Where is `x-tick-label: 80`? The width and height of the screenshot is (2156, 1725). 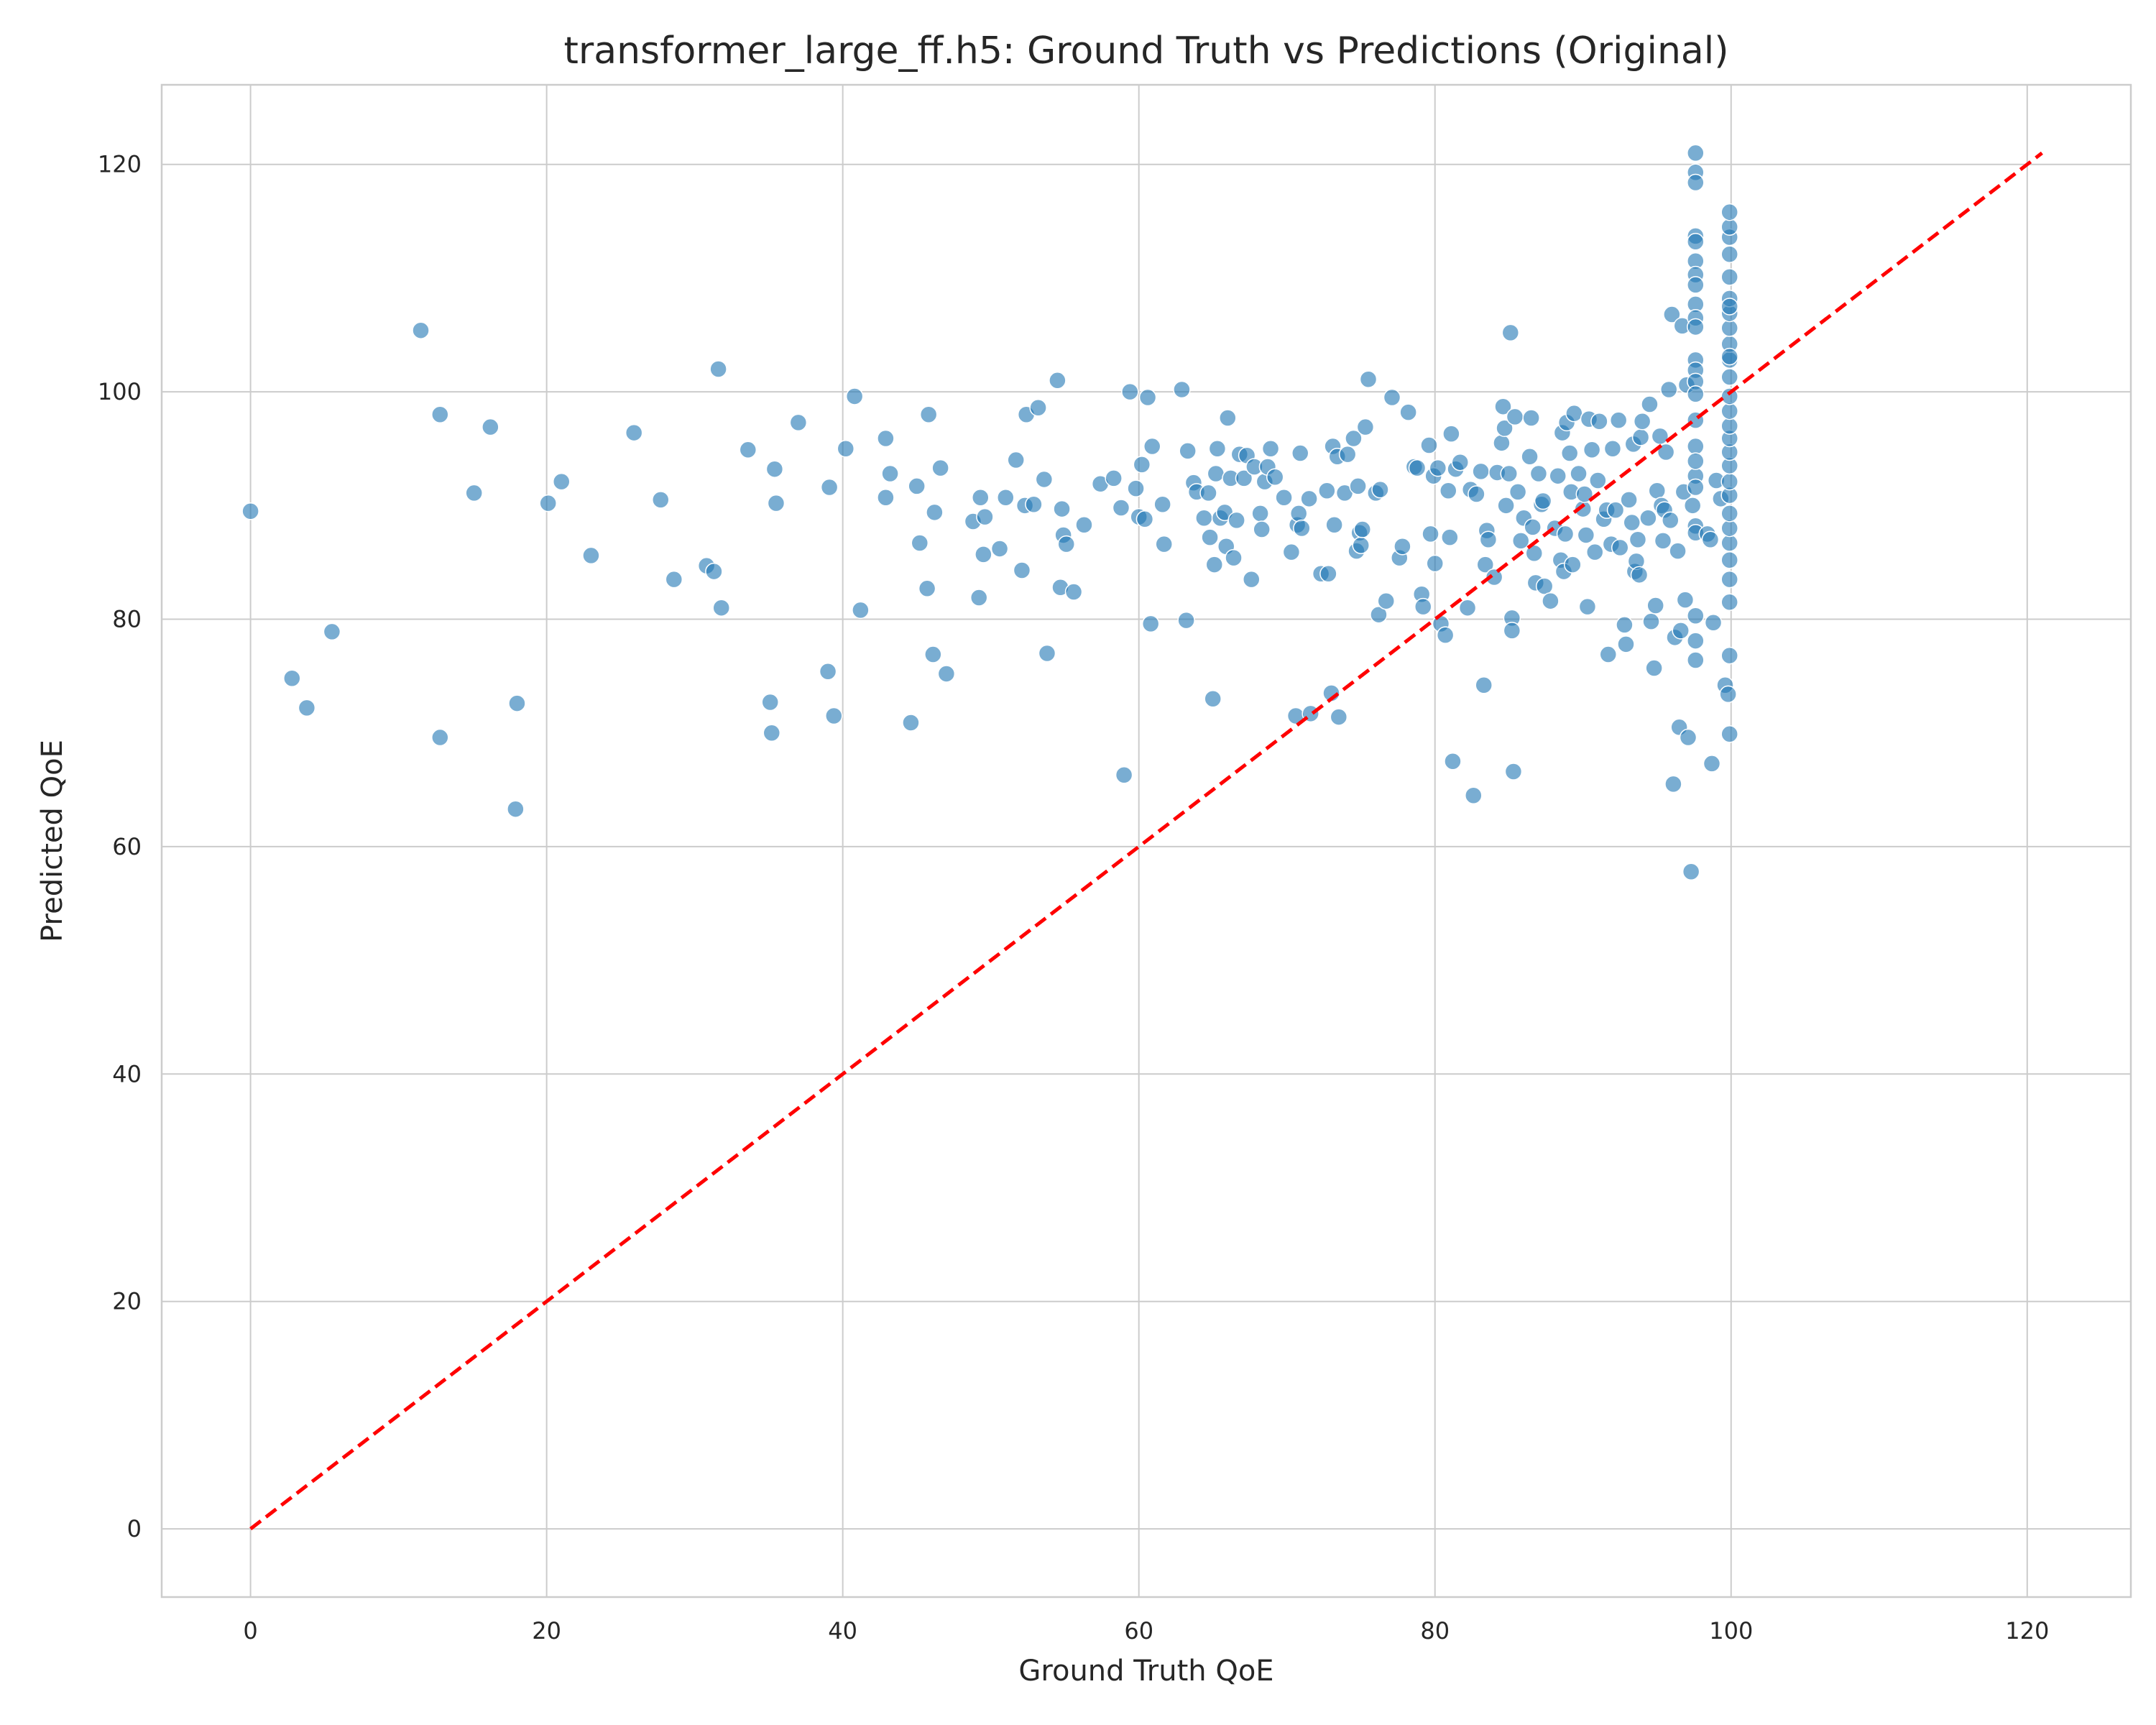 x-tick-label: 80 is located at coordinates (1435, 1630).